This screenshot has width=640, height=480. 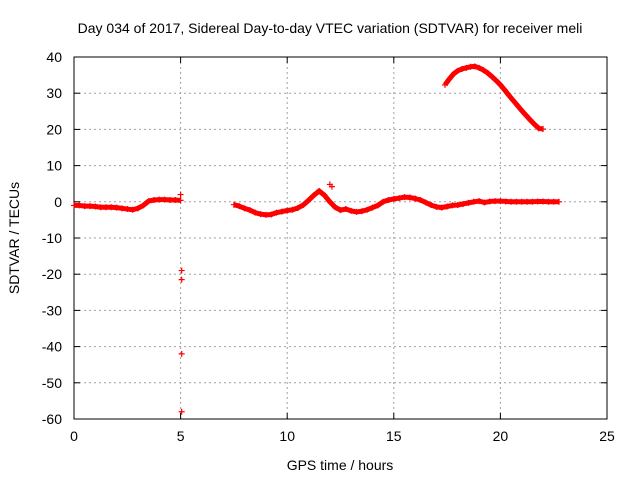 I want to click on series-band-sdtvar-arc, so click(x=493, y=97).